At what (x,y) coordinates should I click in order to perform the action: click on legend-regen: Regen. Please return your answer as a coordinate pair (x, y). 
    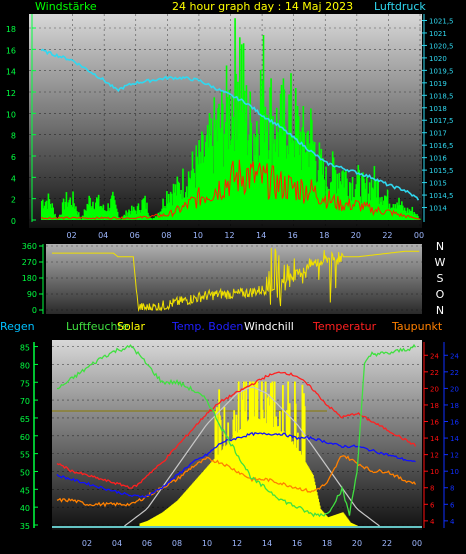
    Looking at the image, I should click on (17, 326).